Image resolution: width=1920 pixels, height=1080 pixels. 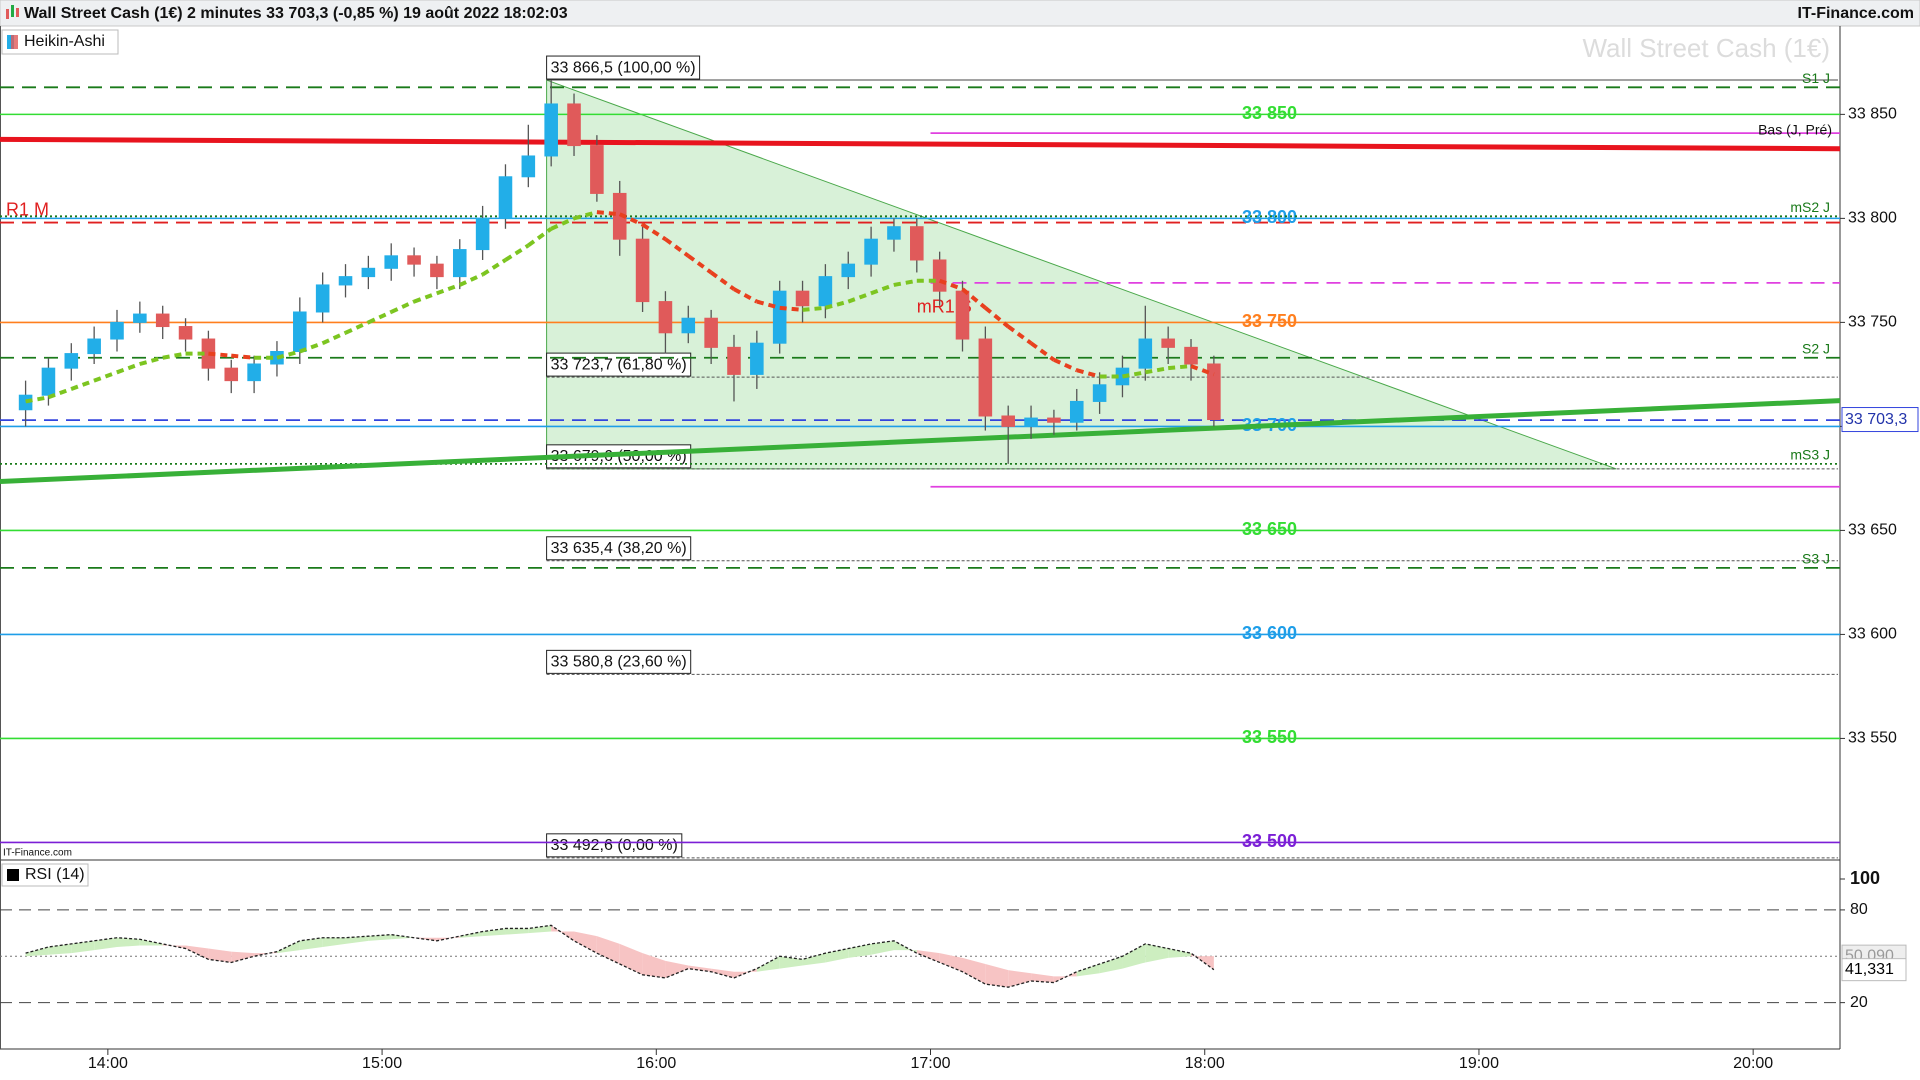 I want to click on header-icon, so click(x=12, y=12).